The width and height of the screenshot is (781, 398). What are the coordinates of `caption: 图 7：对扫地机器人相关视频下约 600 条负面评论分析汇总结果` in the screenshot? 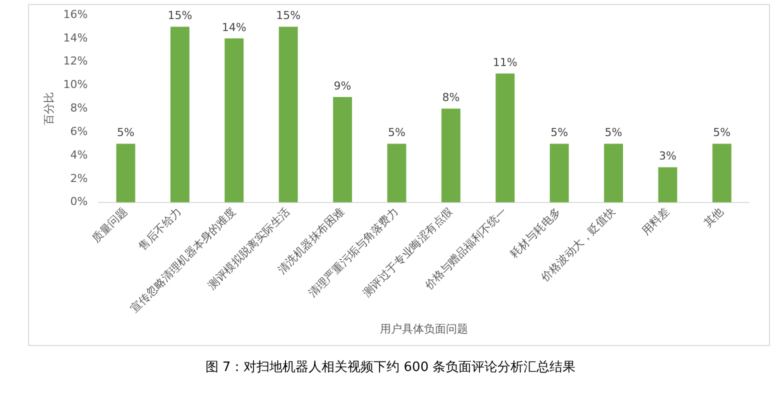 It's located at (390, 367).